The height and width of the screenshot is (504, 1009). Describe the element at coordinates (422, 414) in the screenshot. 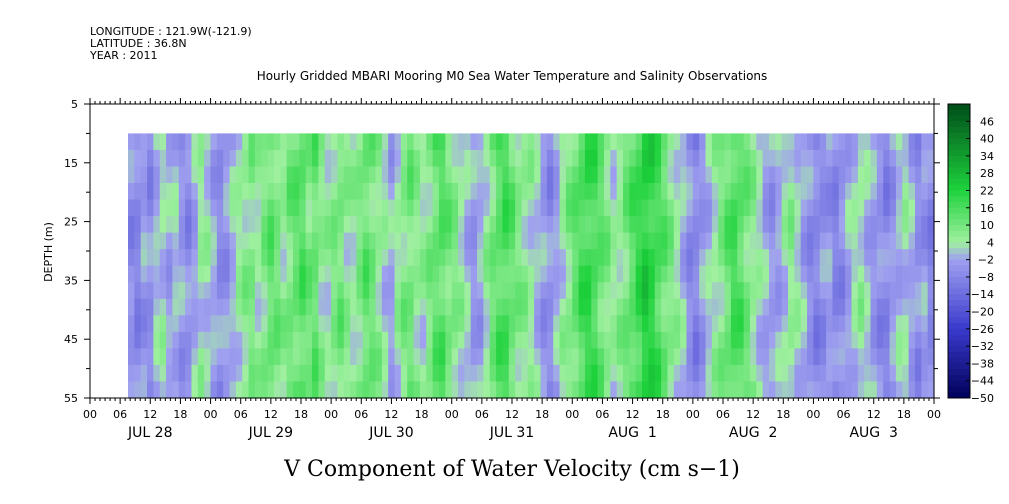

I see `x-tick-label: 18` at that location.